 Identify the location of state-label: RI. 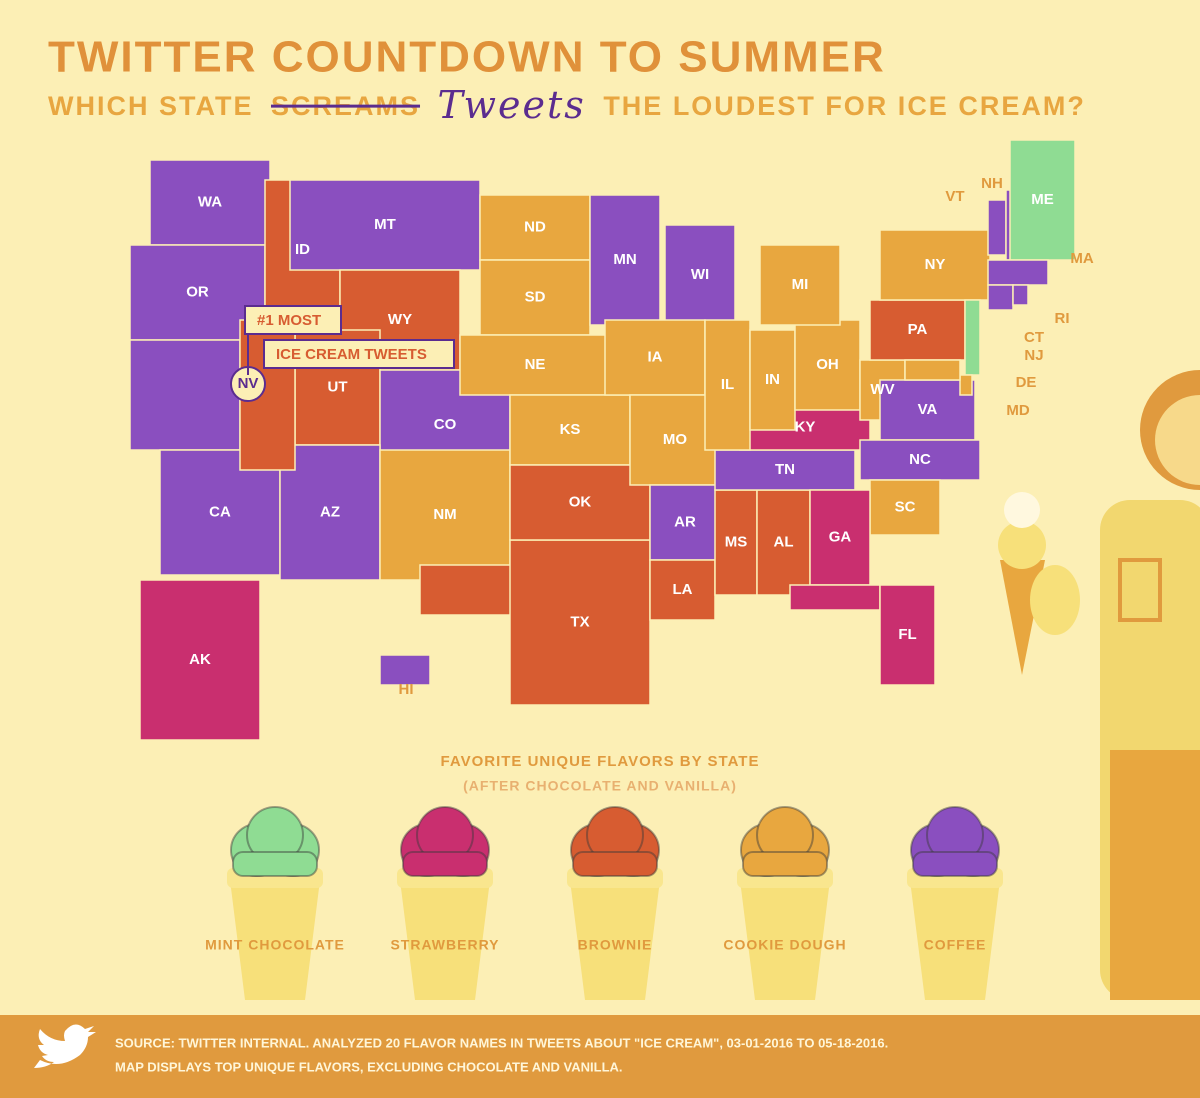
(1062, 318).